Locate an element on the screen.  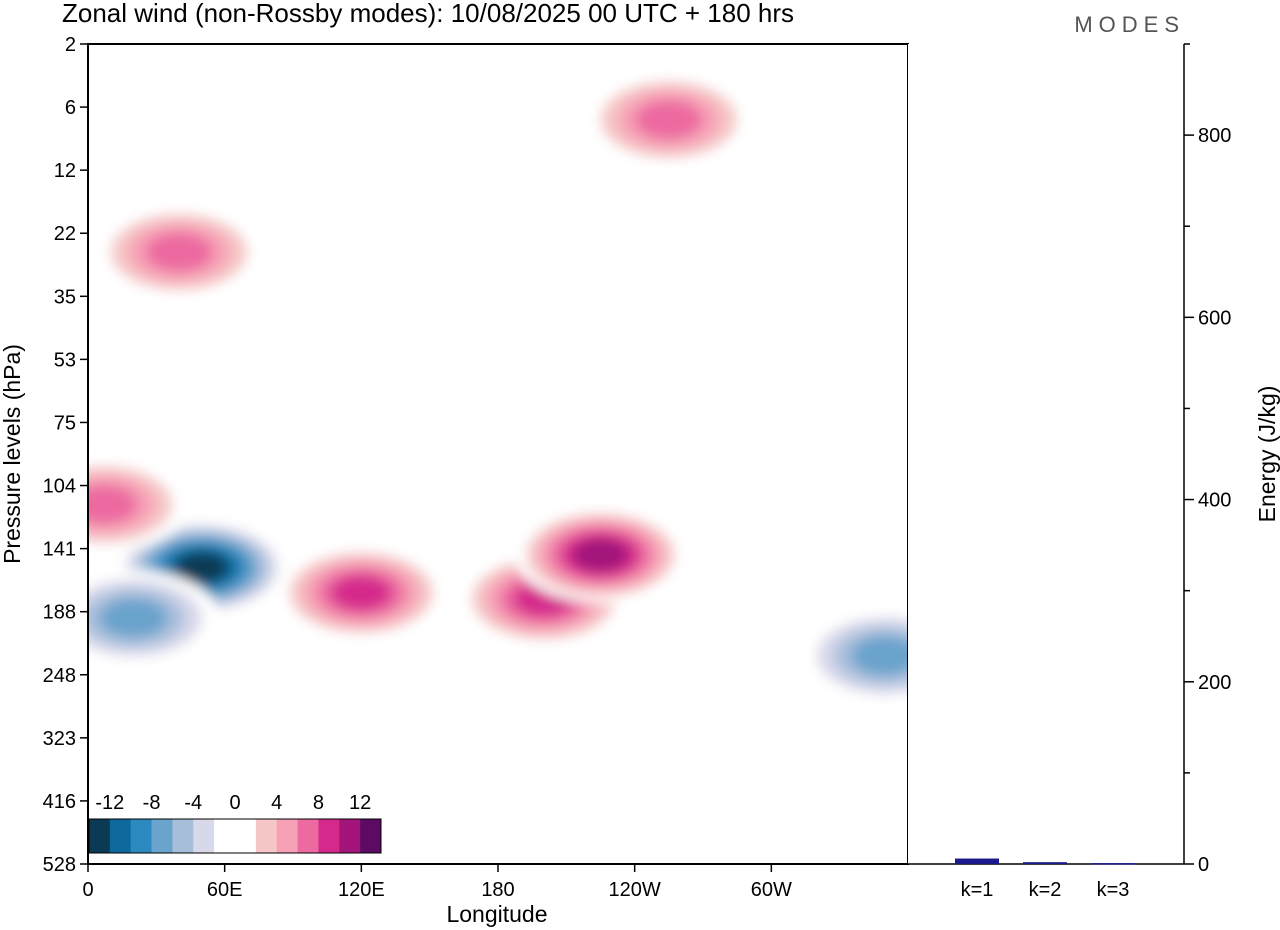
colorbar-frame is located at coordinates (235, 836).